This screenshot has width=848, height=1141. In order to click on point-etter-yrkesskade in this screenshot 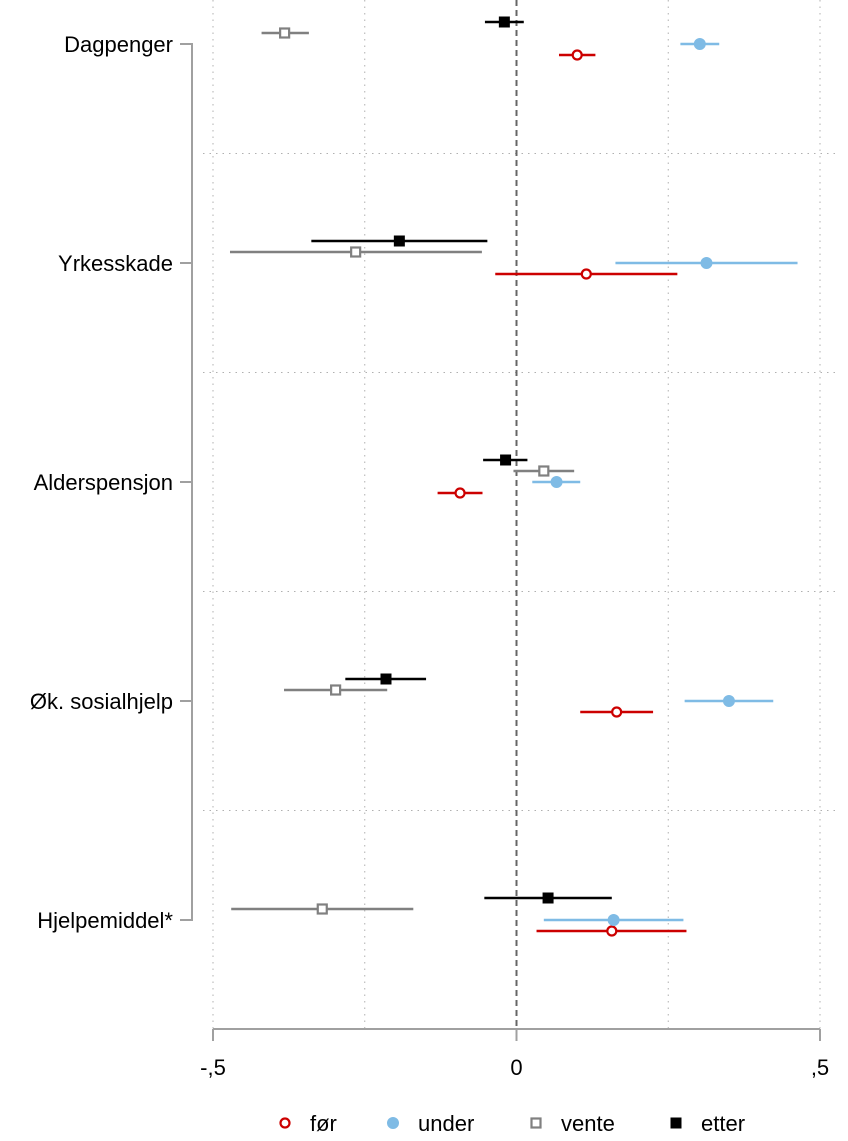, I will do `click(399, 241)`.